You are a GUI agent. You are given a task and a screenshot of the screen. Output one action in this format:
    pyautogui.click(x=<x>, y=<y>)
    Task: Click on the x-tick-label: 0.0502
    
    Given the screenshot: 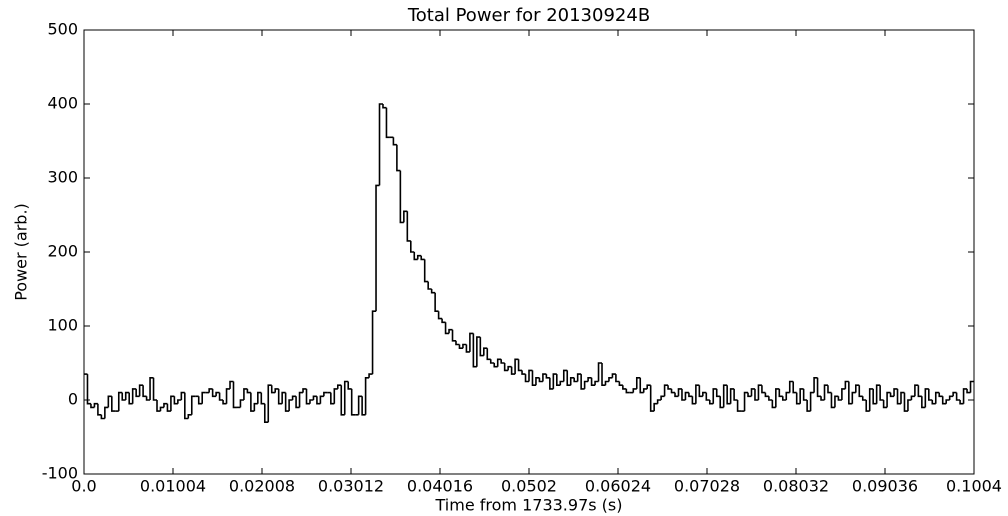 What is the action you would take?
    pyautogui.click(x=529, y=486)
    